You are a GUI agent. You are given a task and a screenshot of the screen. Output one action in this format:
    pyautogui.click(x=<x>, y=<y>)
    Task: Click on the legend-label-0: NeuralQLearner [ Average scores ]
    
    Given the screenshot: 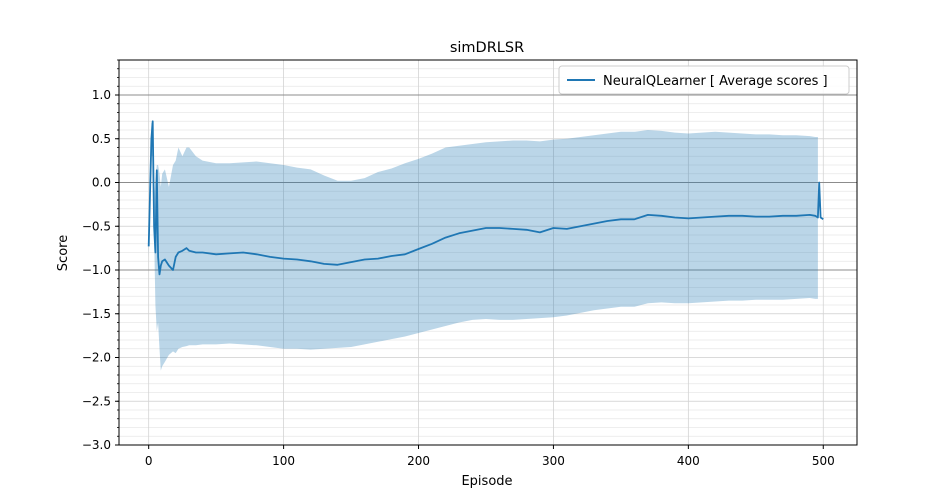 What is the action you would take?
    pyautogui.click(x=715, y=81)
    